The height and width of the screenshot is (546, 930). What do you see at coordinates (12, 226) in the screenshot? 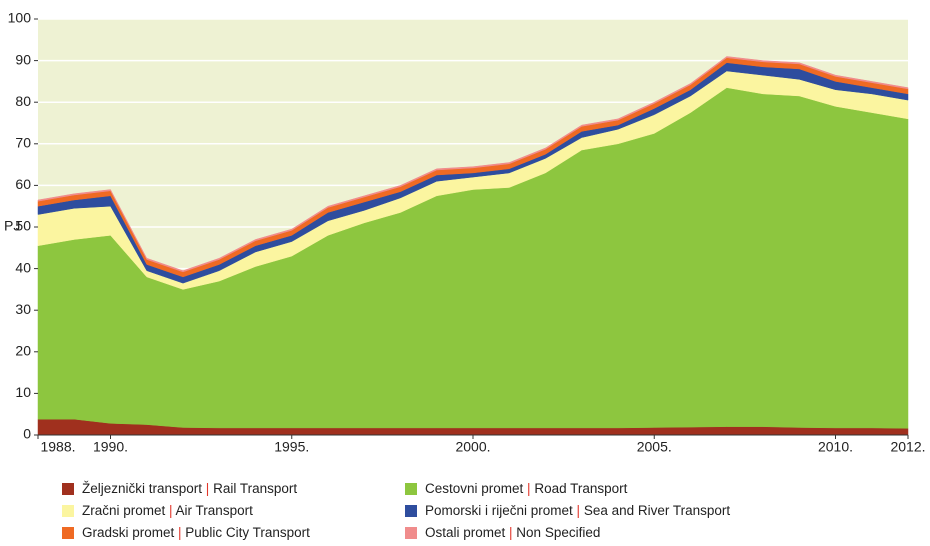
I see `y-axis-label: PJ` at bounding box center [12, 226].